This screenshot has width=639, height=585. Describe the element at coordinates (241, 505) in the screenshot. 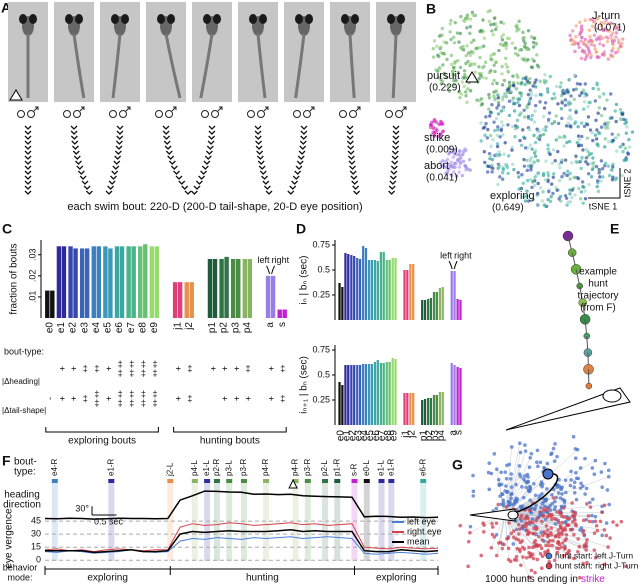

I see `heading-trace` at that location.